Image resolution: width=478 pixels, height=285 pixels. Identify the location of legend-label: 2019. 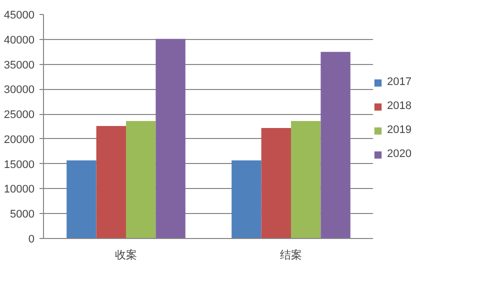
(399, 130).